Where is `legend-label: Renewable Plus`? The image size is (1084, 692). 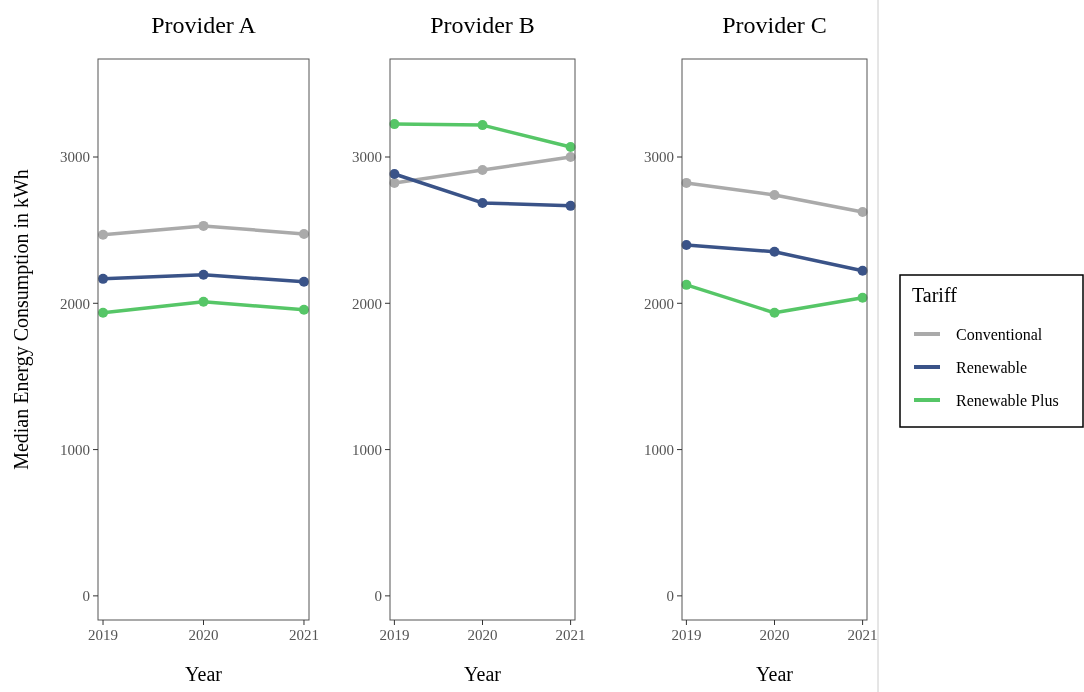
legend-label: Renewable Plus is located at coordinates (1007, 400).